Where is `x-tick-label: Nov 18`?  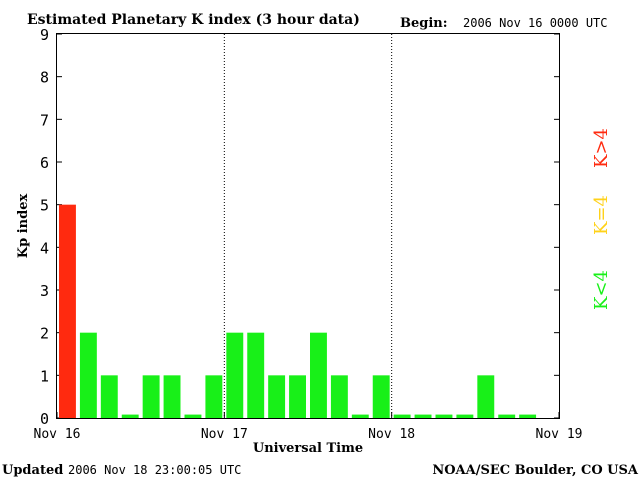
x-tick-label: Nov 18 is located at coordinates (391, 434).